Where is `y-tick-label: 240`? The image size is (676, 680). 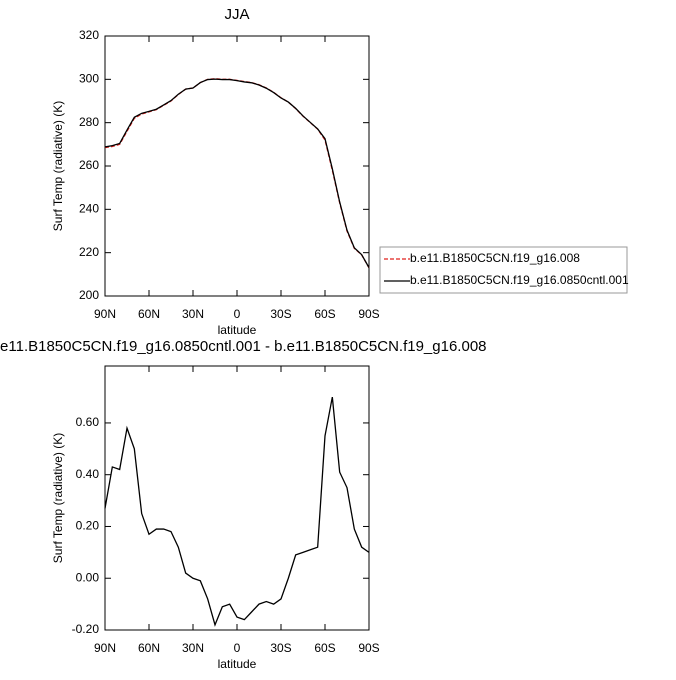 y-tick-label: 240 is located at coordinates (89, 209).